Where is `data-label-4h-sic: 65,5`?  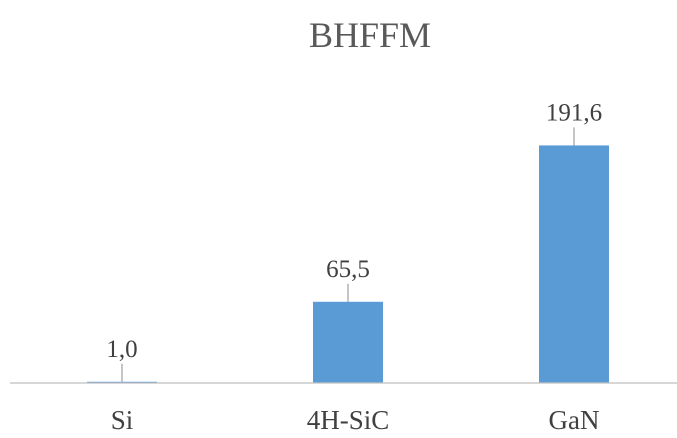
data-label-4h-sic: 65,5 is located at coordinates (348, 269).